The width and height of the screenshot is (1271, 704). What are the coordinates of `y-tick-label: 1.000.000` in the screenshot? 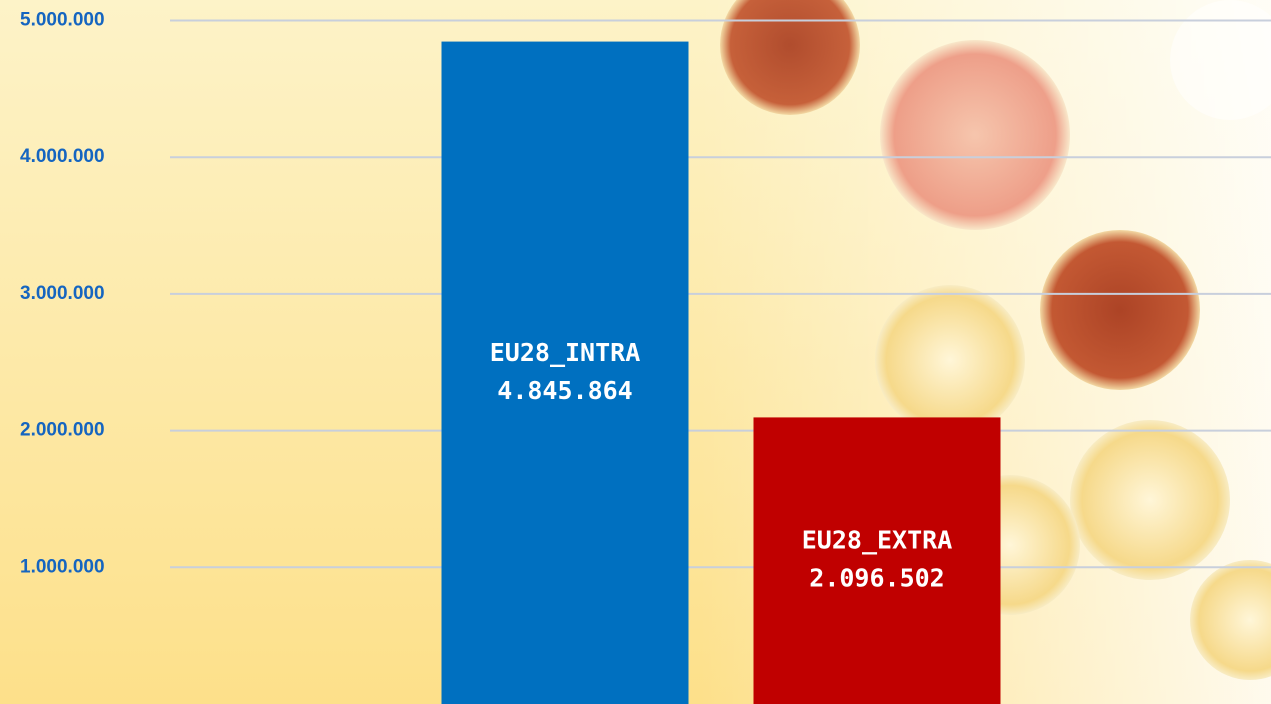 It's located at (62, 566).